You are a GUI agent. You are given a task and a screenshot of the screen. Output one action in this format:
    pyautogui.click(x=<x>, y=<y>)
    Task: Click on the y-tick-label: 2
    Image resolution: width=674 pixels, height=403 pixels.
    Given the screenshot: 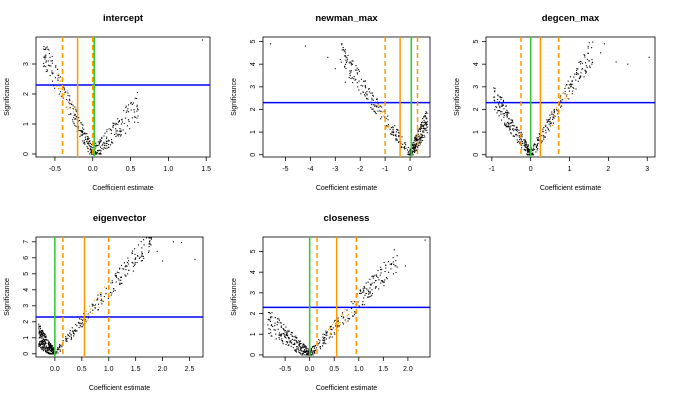 What is the action you would take?
    pyautogui.click(x=253, y=314)
    